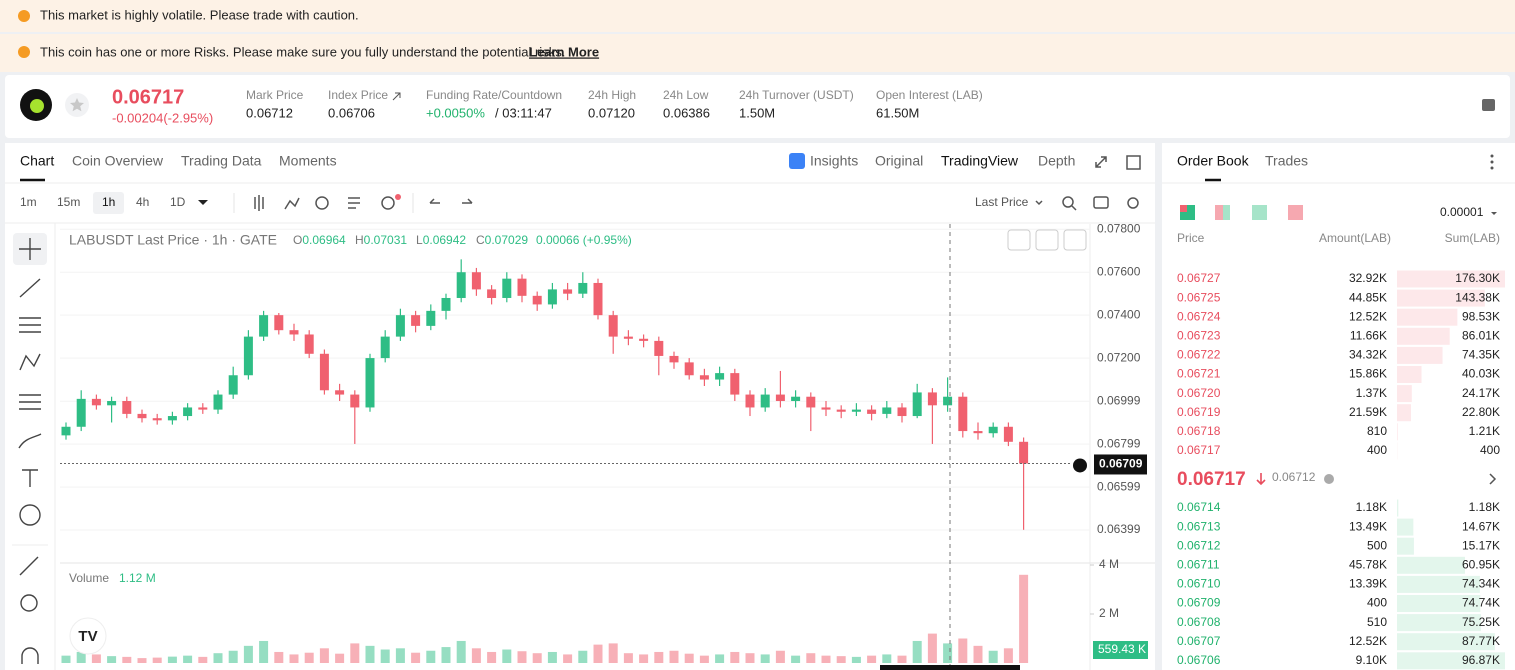  Describe the element at coordinates (1002, 202) in the screenshot. I see `price-type: Last Price` at that location.